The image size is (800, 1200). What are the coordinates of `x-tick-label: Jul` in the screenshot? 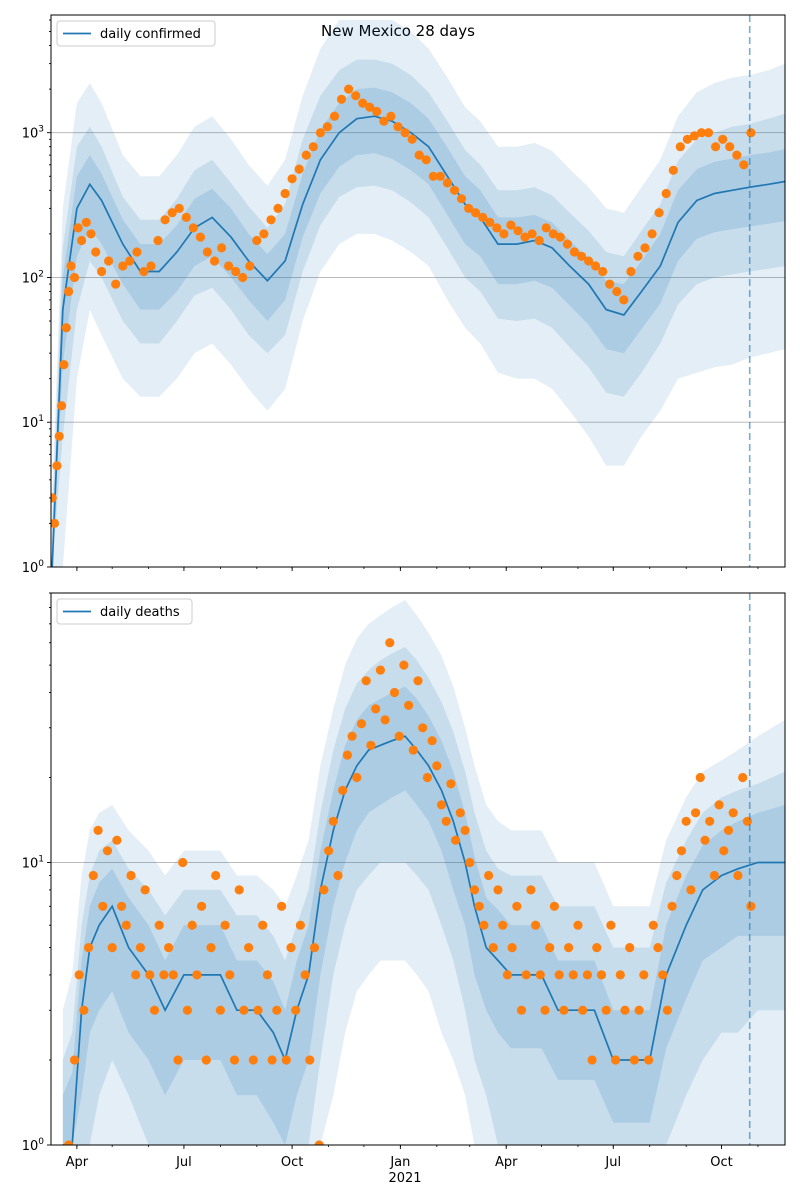 It's located at (612, 1162).